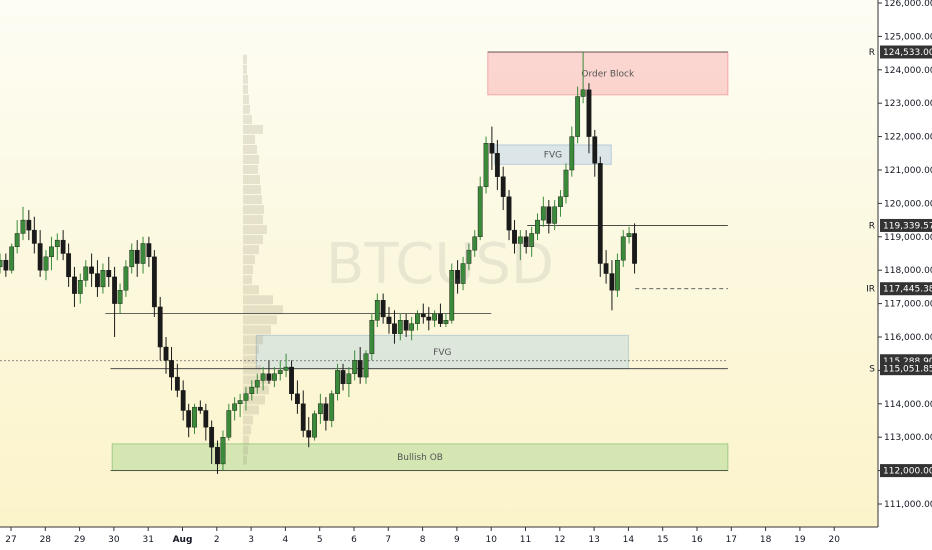 The width and height of the screenshot is (932, 550). I want to click on price-tag-label-4: 115,051.85, so click(907, 370).